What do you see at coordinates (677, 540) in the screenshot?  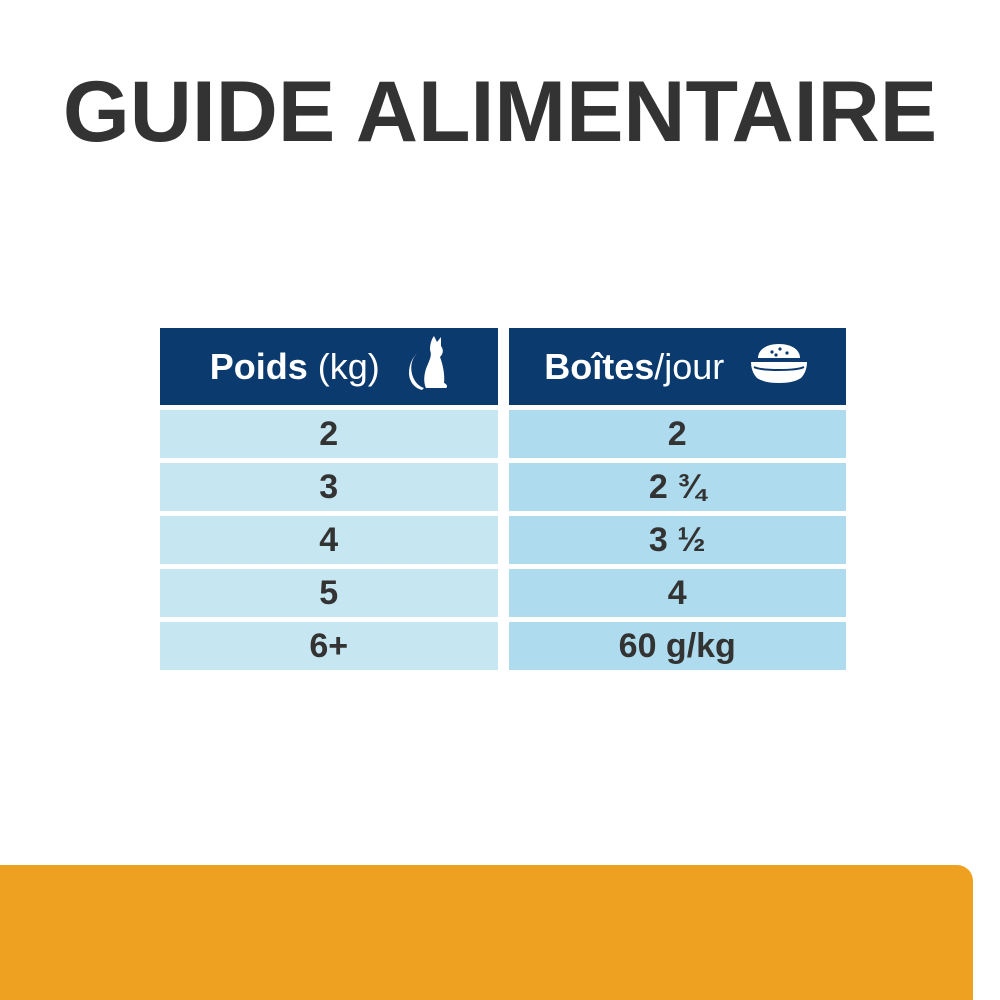 I see `cans-cell: 3 ½` at bounding box center [677, 540].